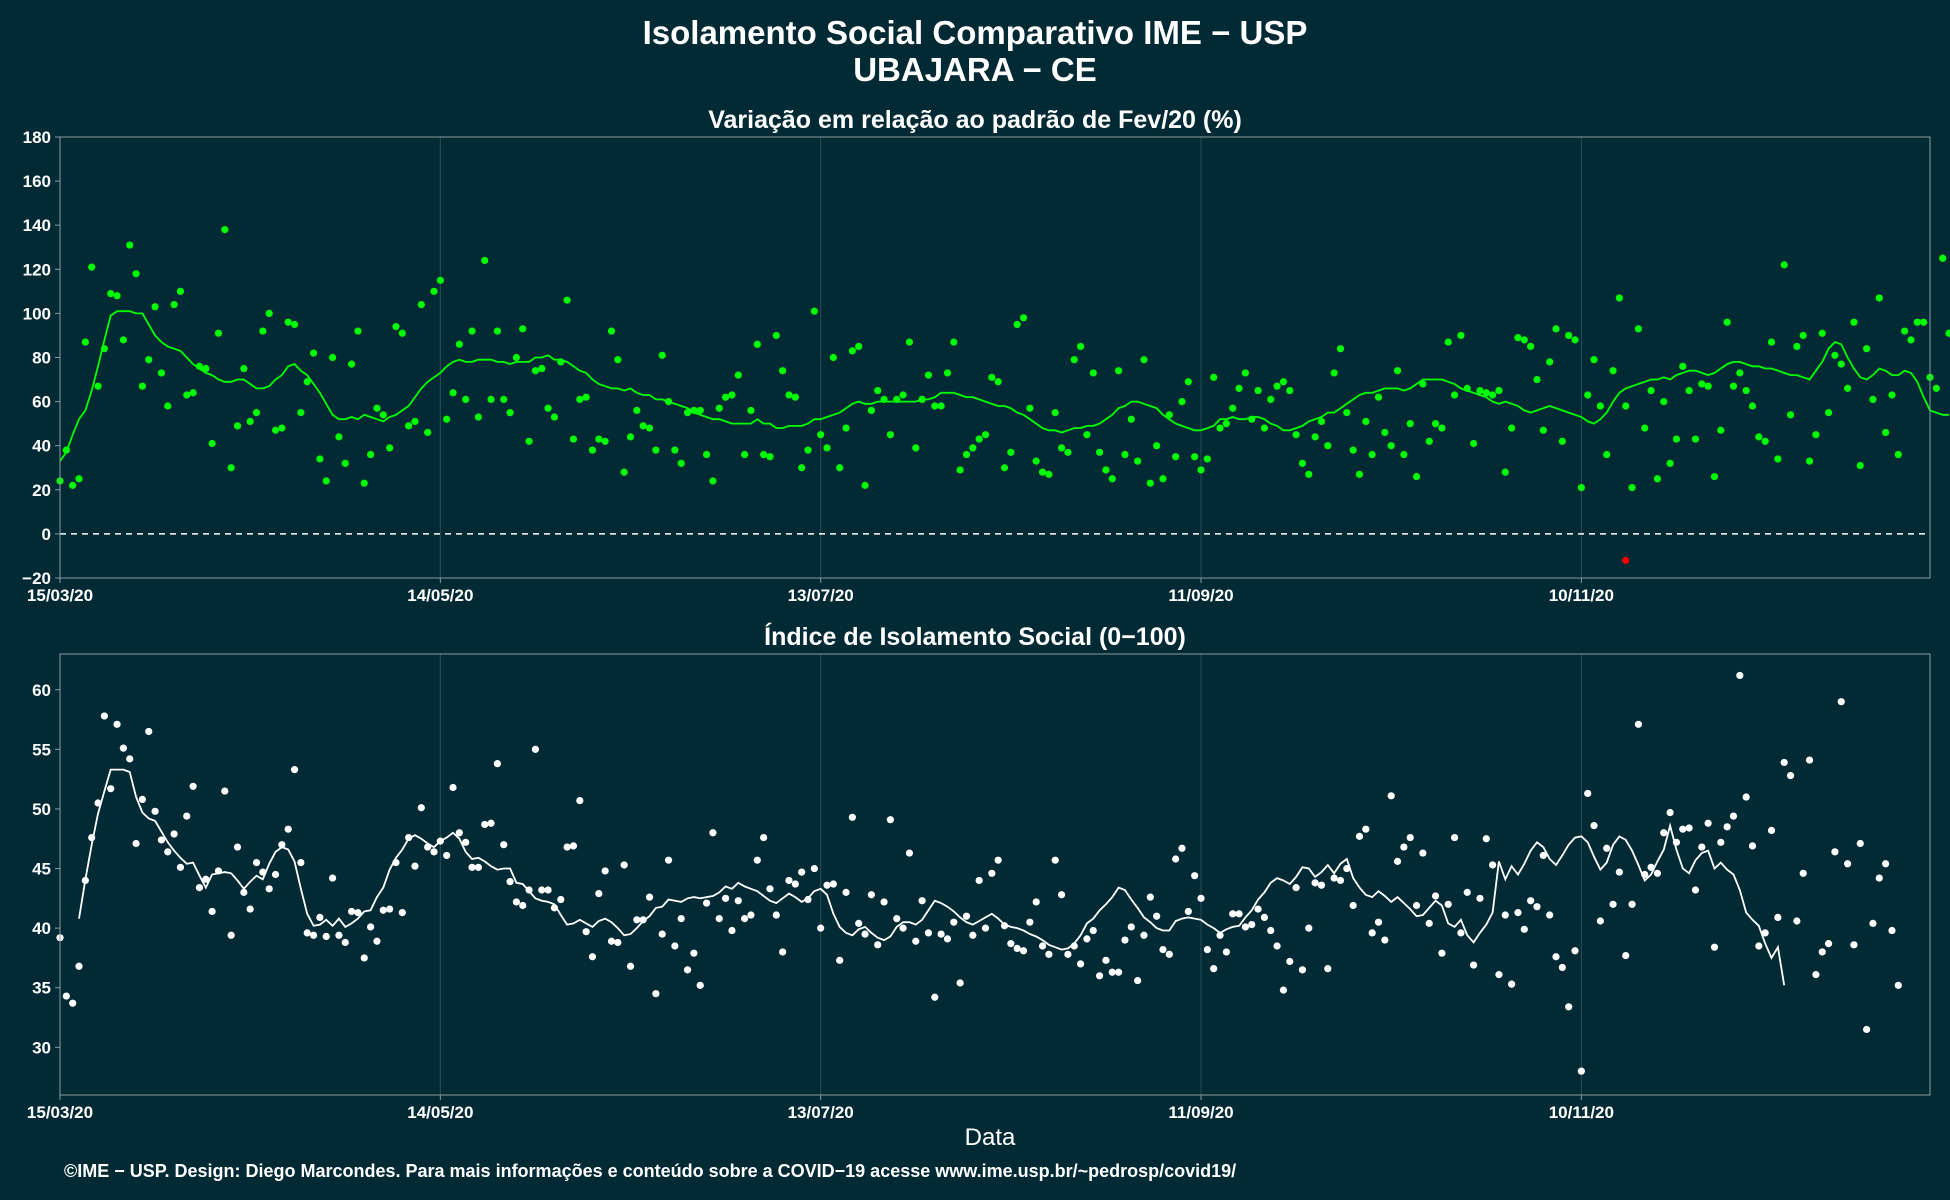 This screenshot has width=1950, height=1200. I want to click on y-tick-label: 45, so click(41, 869).